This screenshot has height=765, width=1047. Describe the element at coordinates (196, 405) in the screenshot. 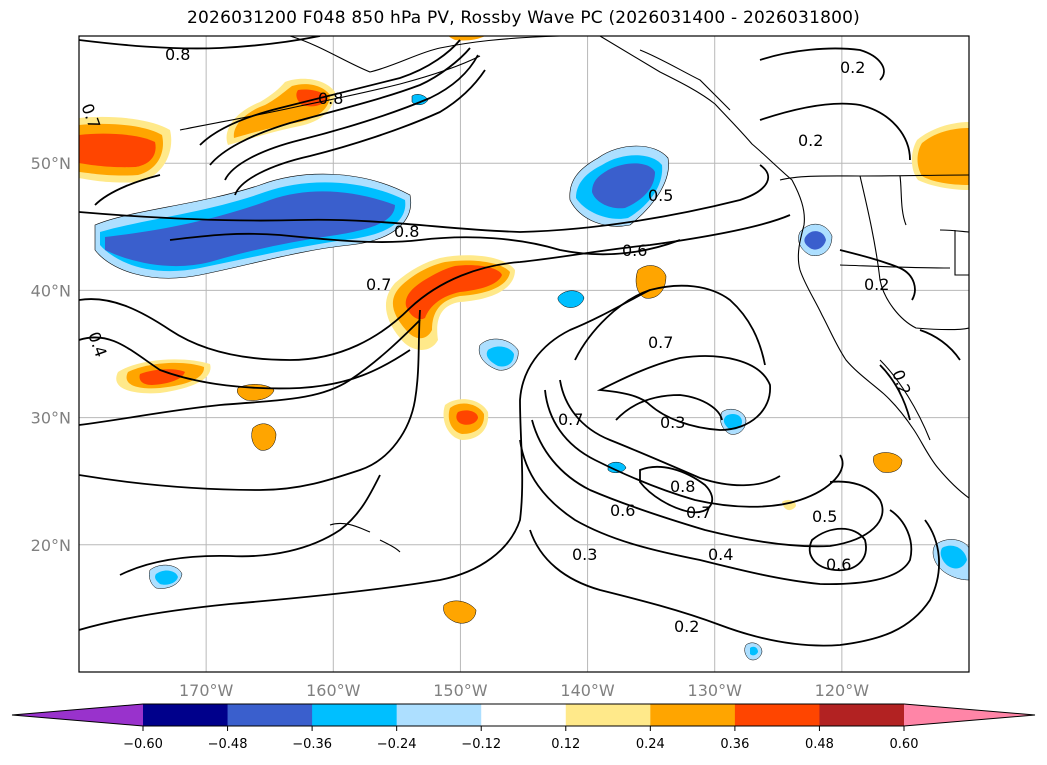

I see `shade-orange-small-west` at that location.